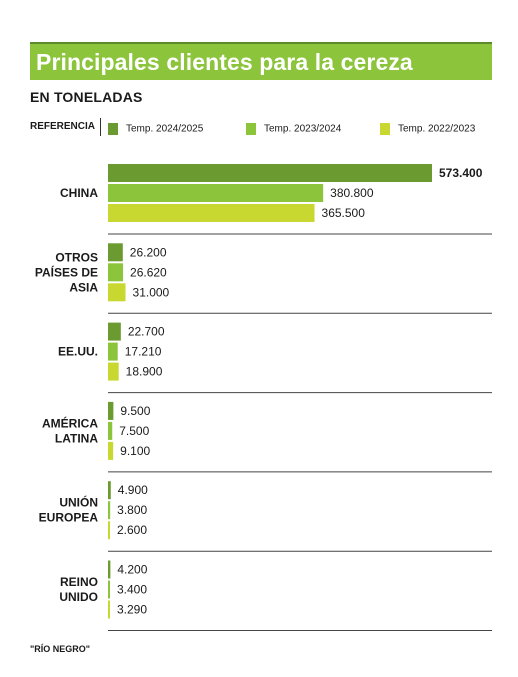  Describe the element at coordinates (100, 127) in the screenshot. I see `legend-separator` at that location.